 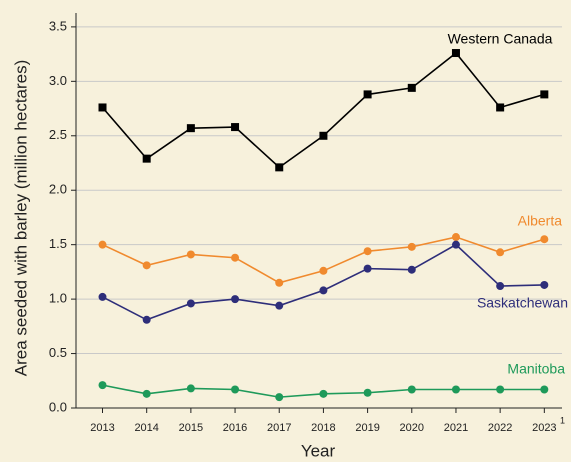 I want to click on y-tick-label: 3.0, so click(x=58, y=80).